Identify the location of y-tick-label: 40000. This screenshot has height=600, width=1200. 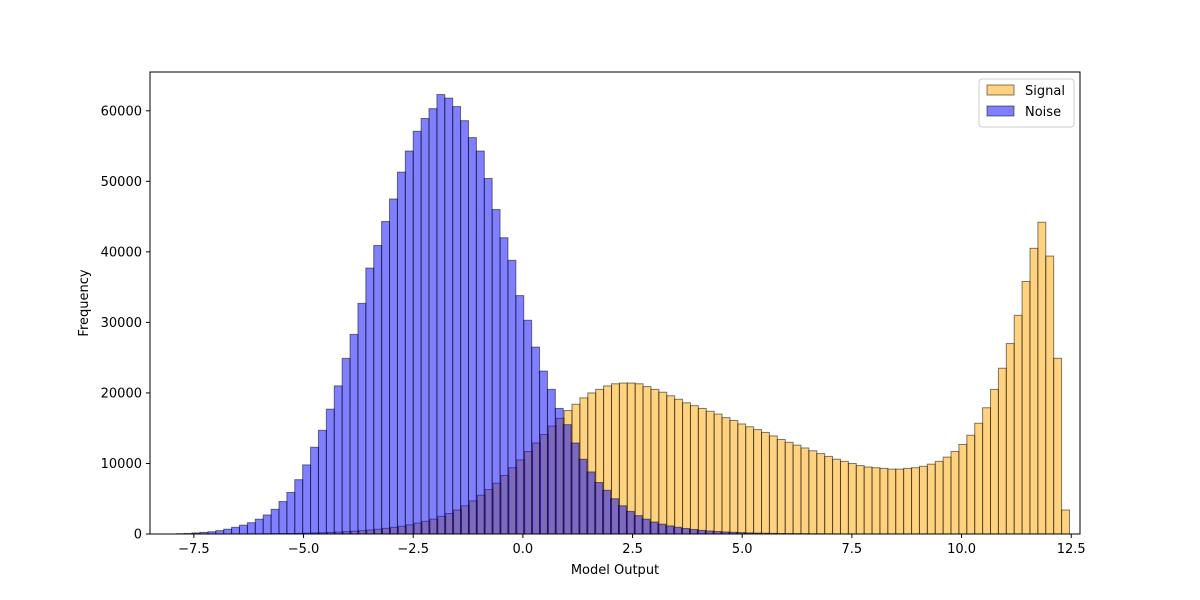
(121, 252).